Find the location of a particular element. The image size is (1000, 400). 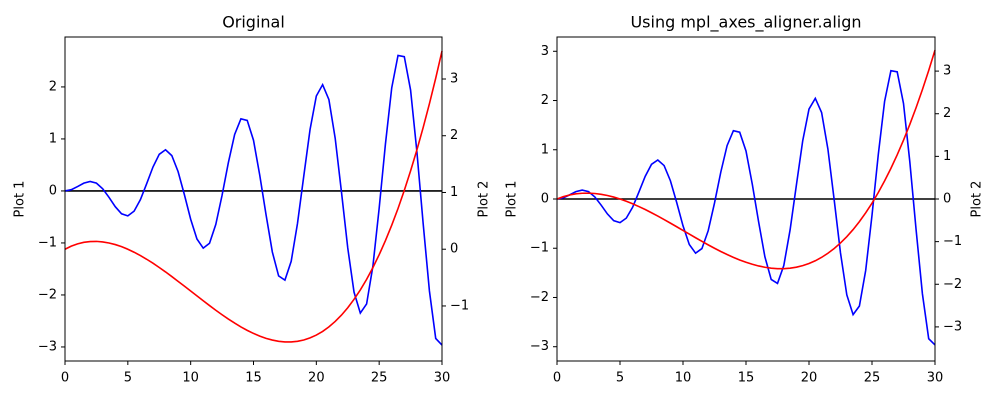

chart-title: Original is located at coordinates (253, 22).